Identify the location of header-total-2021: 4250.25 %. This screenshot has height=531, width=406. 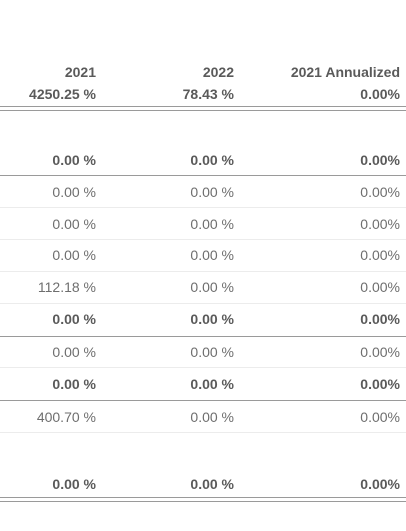
(62, 94).